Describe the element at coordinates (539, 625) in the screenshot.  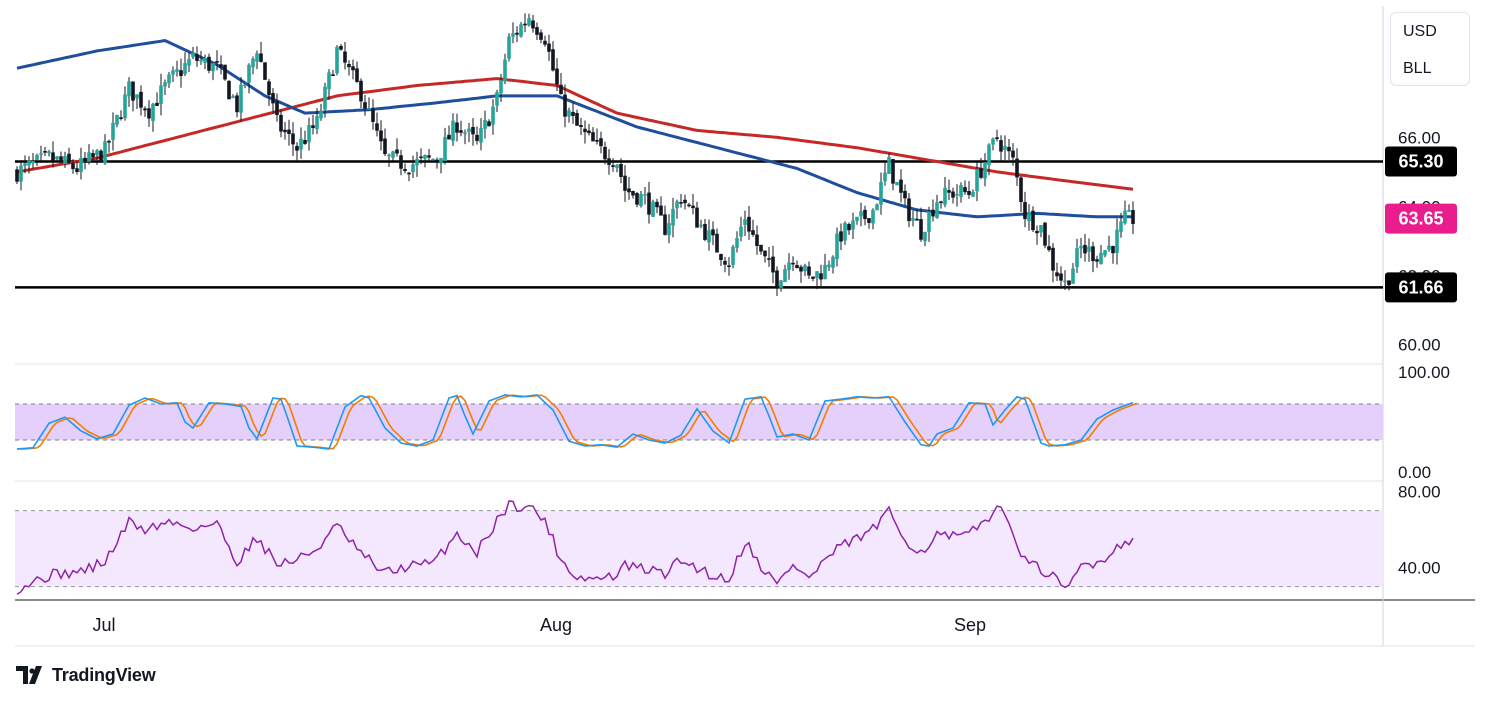
I see `time-axis-labels: Jul Aug Sep` at that location.